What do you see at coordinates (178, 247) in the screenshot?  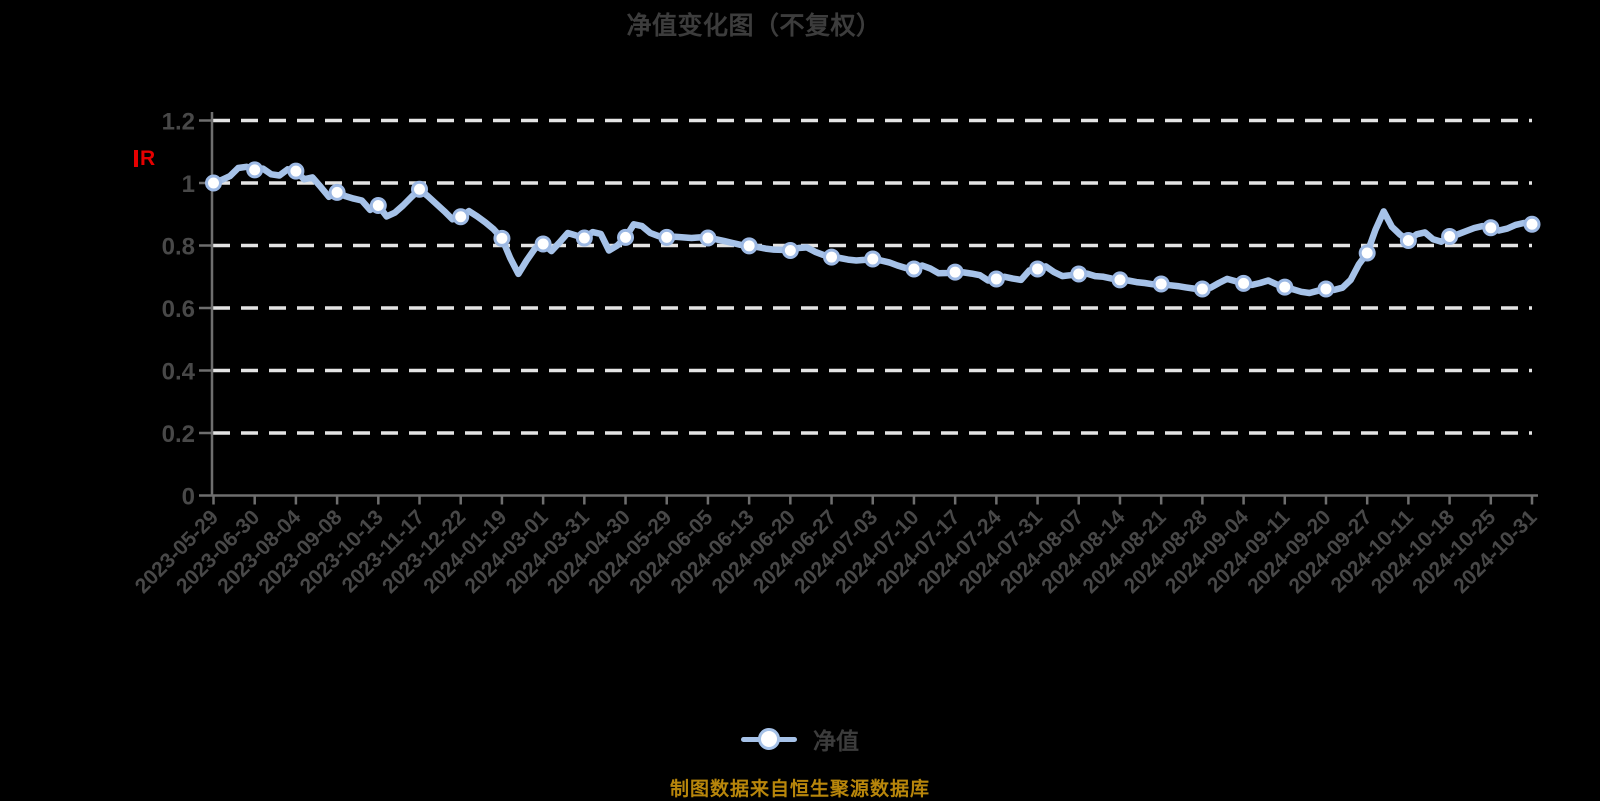 I see `y-axis-label: 0.8` at bounding box center [178, 247].